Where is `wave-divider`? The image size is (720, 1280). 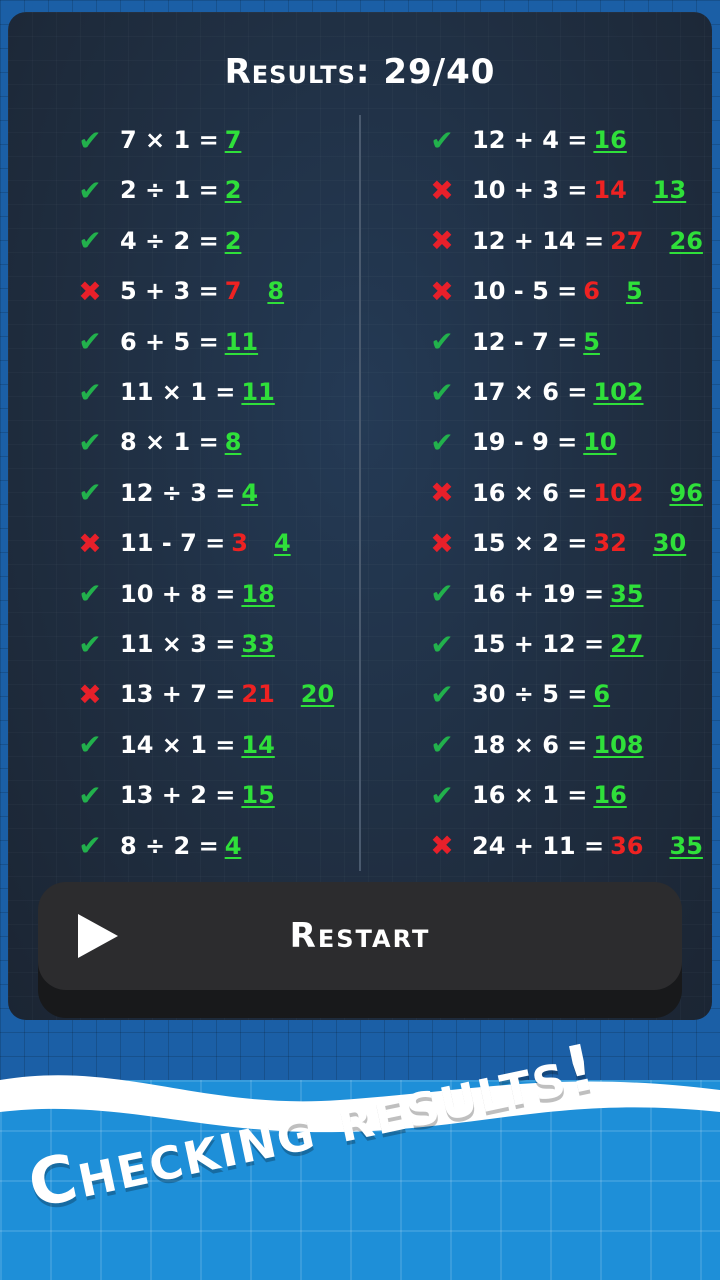 wave-divider is located at coordinates (360, 1104).